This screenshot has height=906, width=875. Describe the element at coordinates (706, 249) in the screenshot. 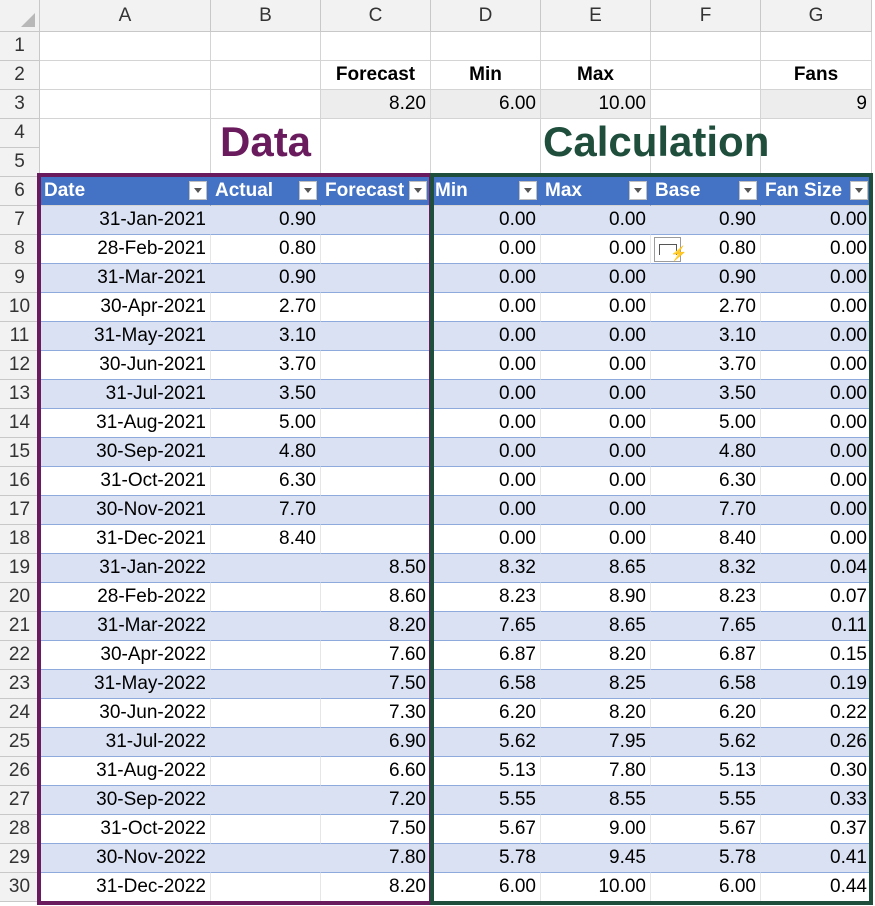

I see `table-cell-base: 0.80` at that location.